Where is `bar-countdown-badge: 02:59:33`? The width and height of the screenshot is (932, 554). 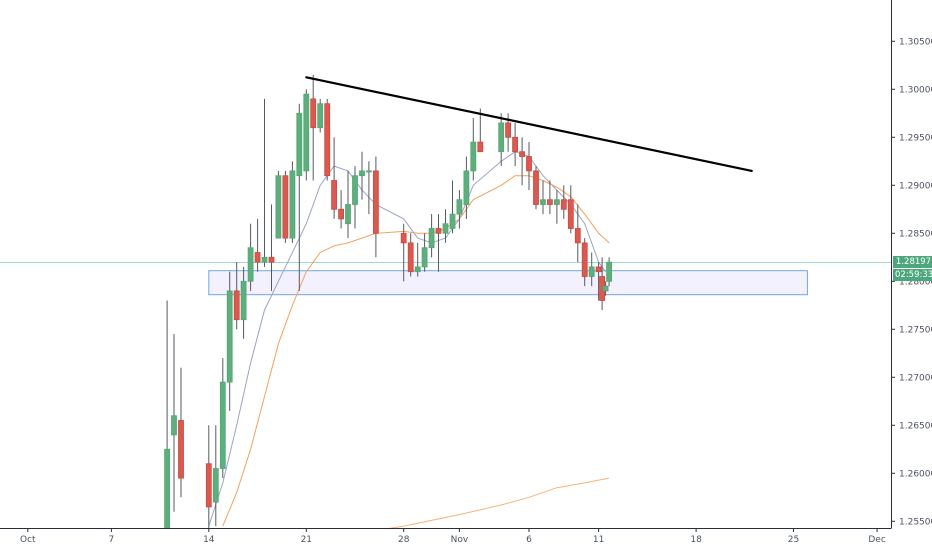 bar-countdown-badge: 02:59:33 is located at coordinates (912, 275).